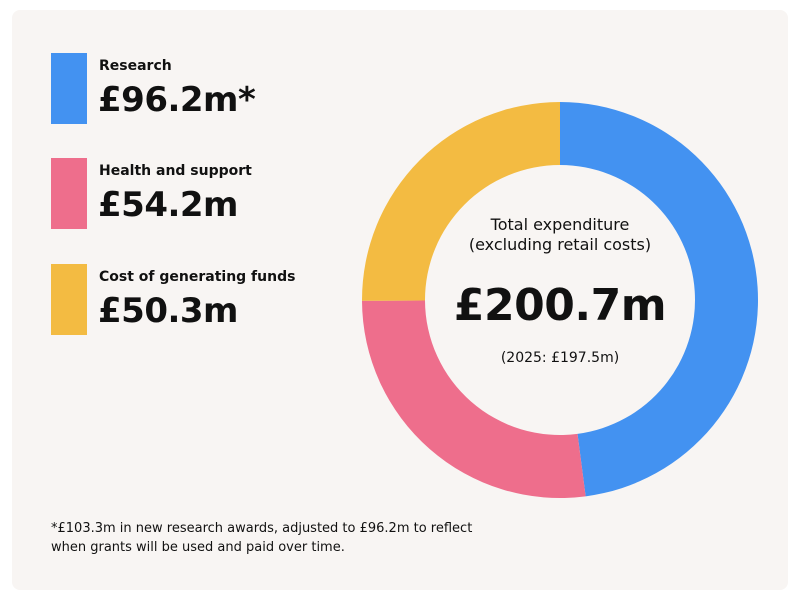 This screenshot has height=600, width=800. I want to click on center-prior-year-value: (2025: £197.5m), so click(560, 358).